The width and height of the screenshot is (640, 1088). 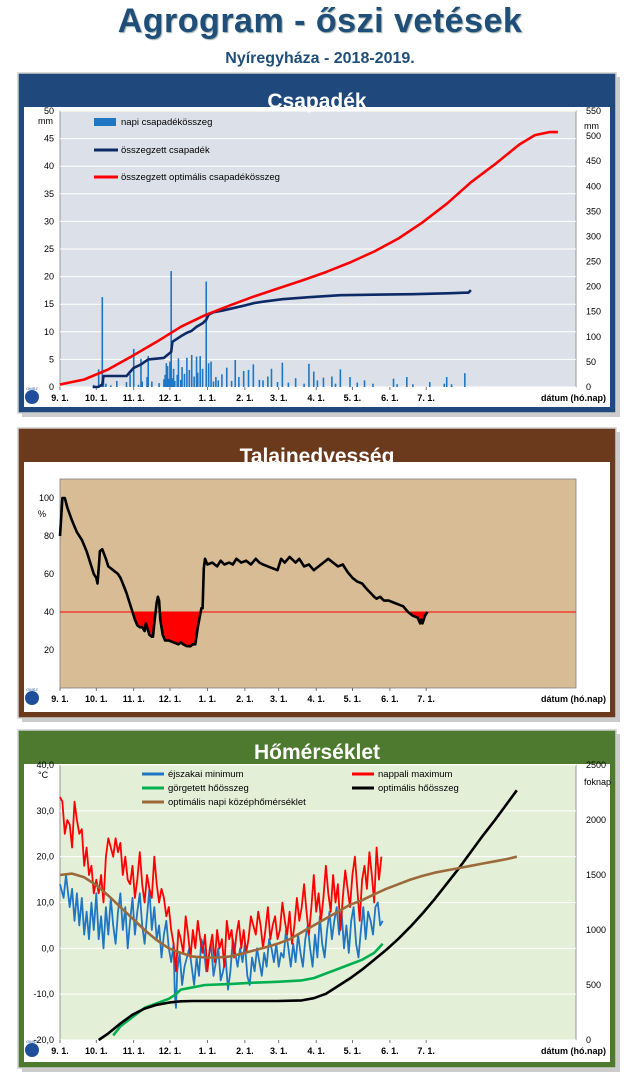 What do you see at coordinates (596, 930) in the screenshot?
I see `y-tick-label-right: 1000` at bounding box center [596, 930].